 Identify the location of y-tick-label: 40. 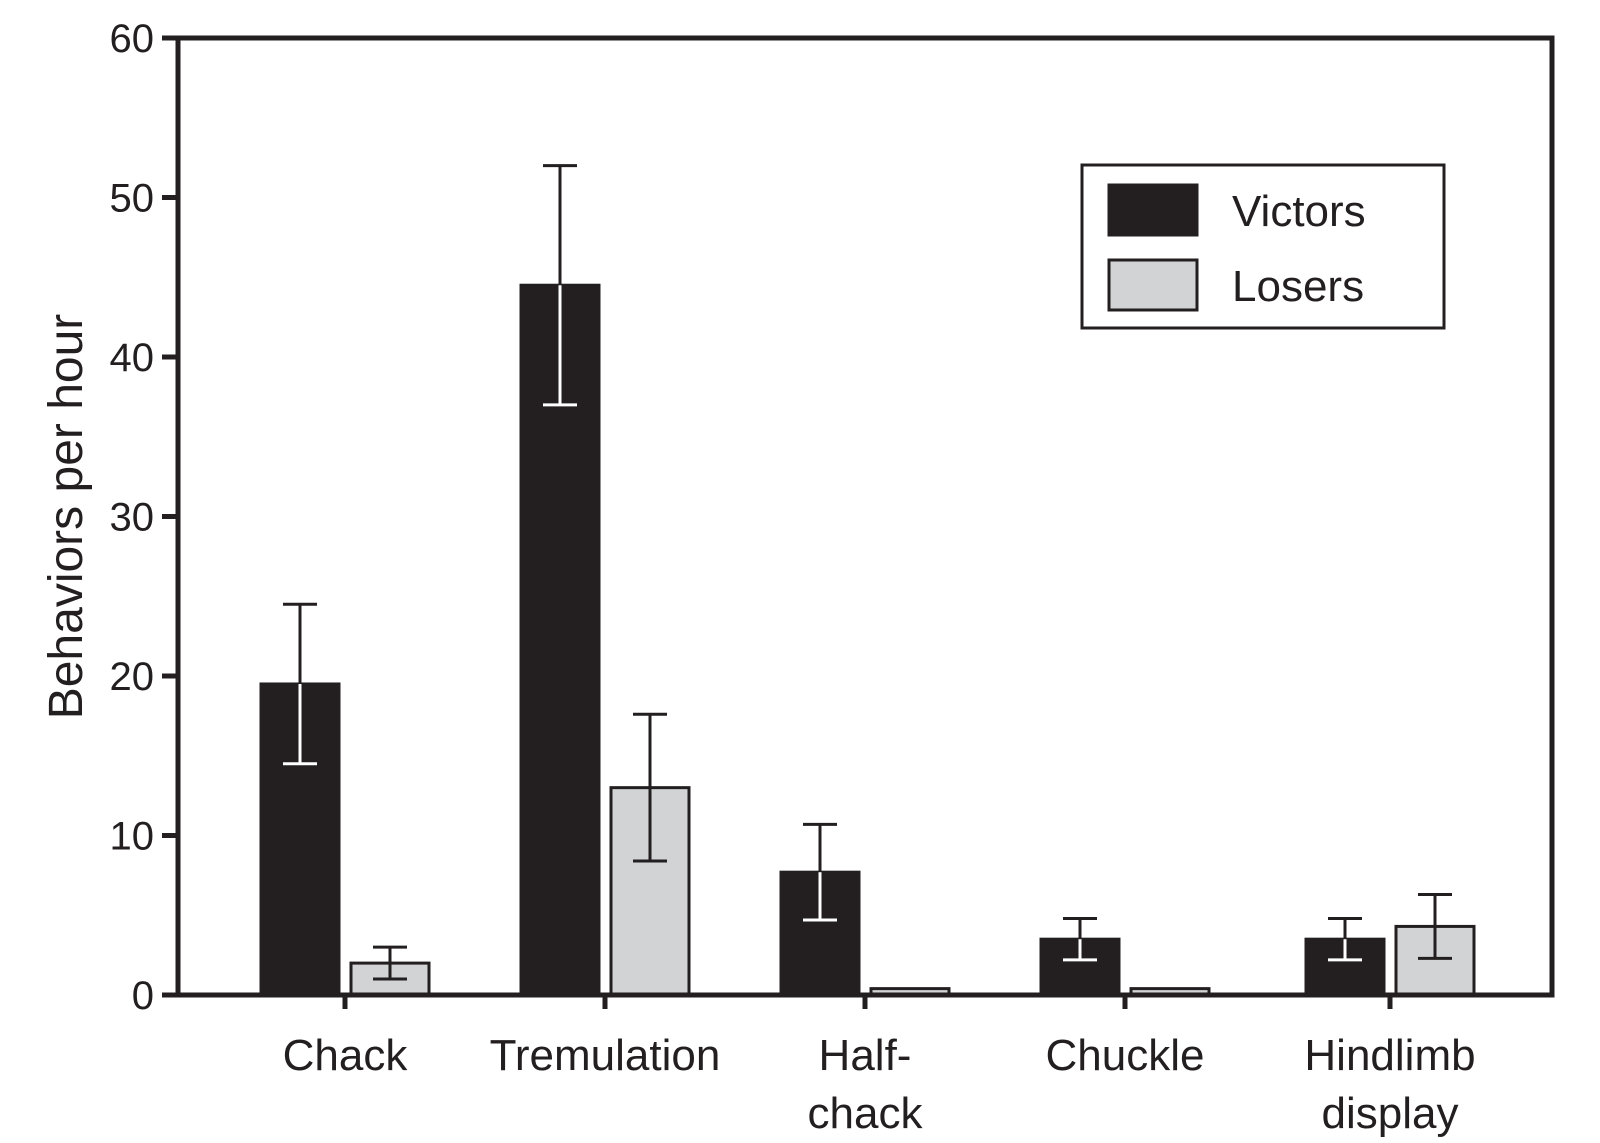
(132, 358).